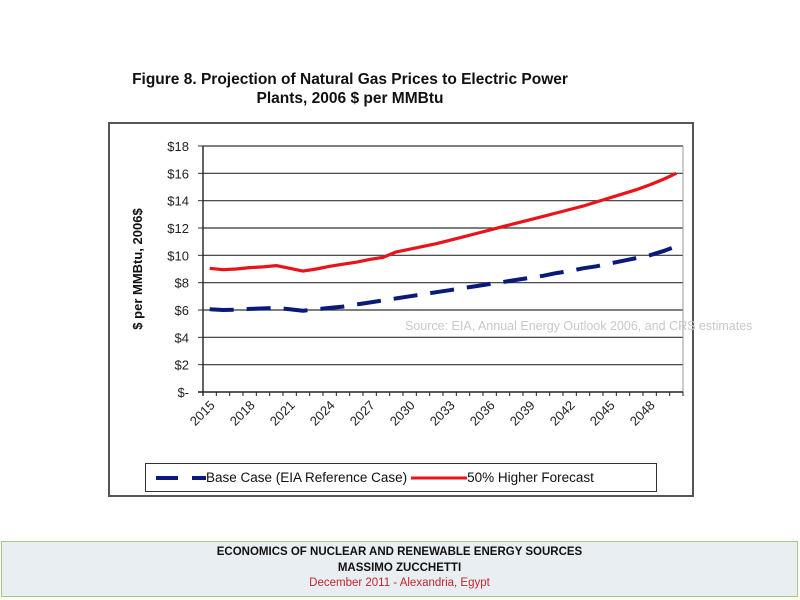 The height and width of the screenshot is (600, 800). Describe the element at coordinates (178, 146) in the screenshot. I see `y-tick-label: $18` at that location.